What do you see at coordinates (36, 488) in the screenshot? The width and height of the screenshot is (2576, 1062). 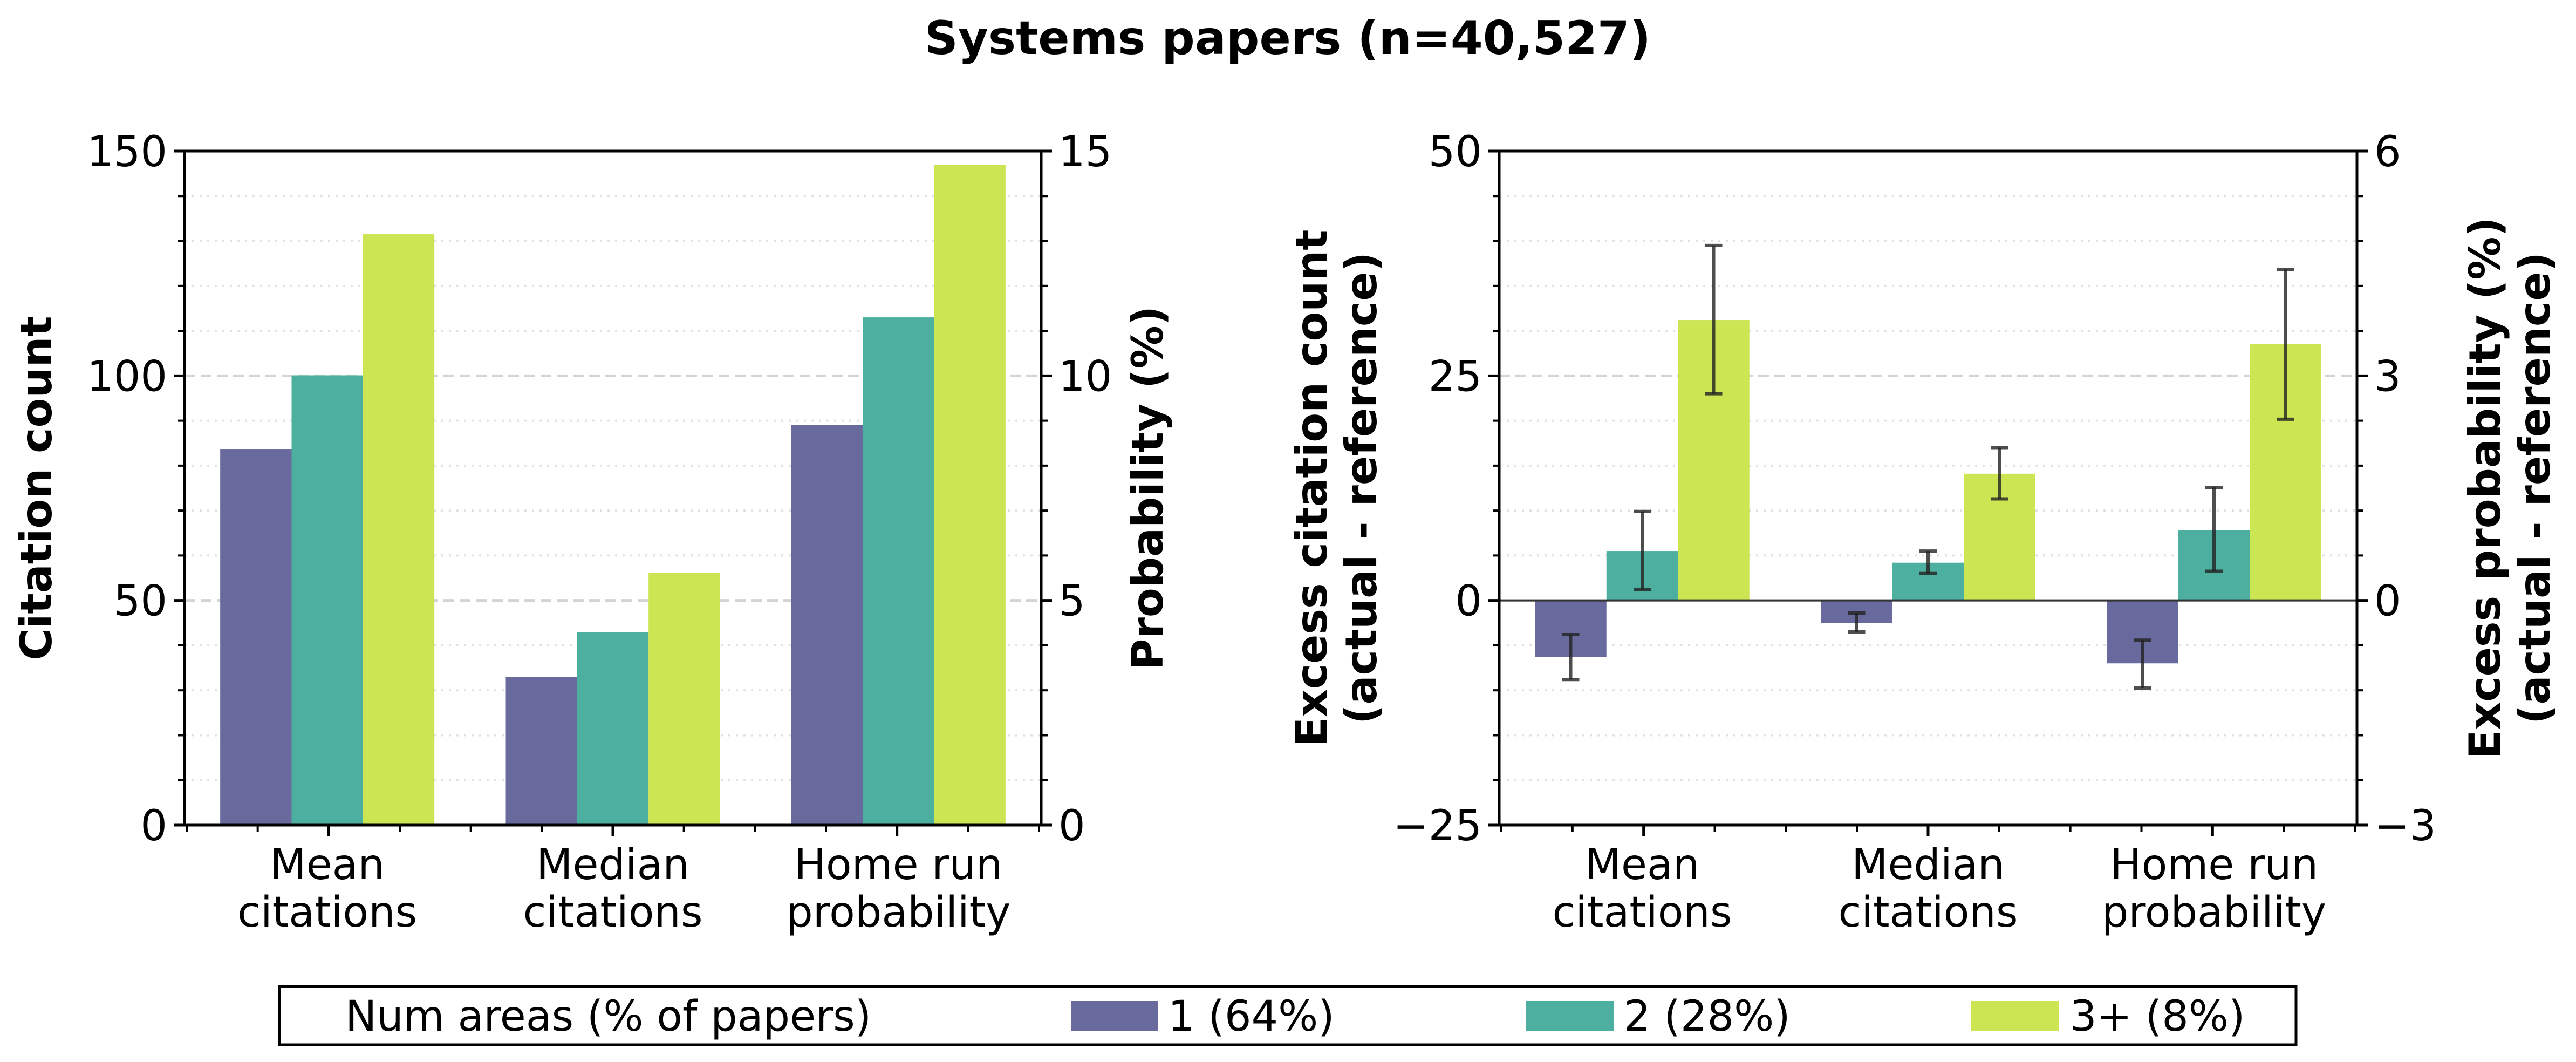 I see `y-axis-label: Citation count` at bounding box center [36, 488].